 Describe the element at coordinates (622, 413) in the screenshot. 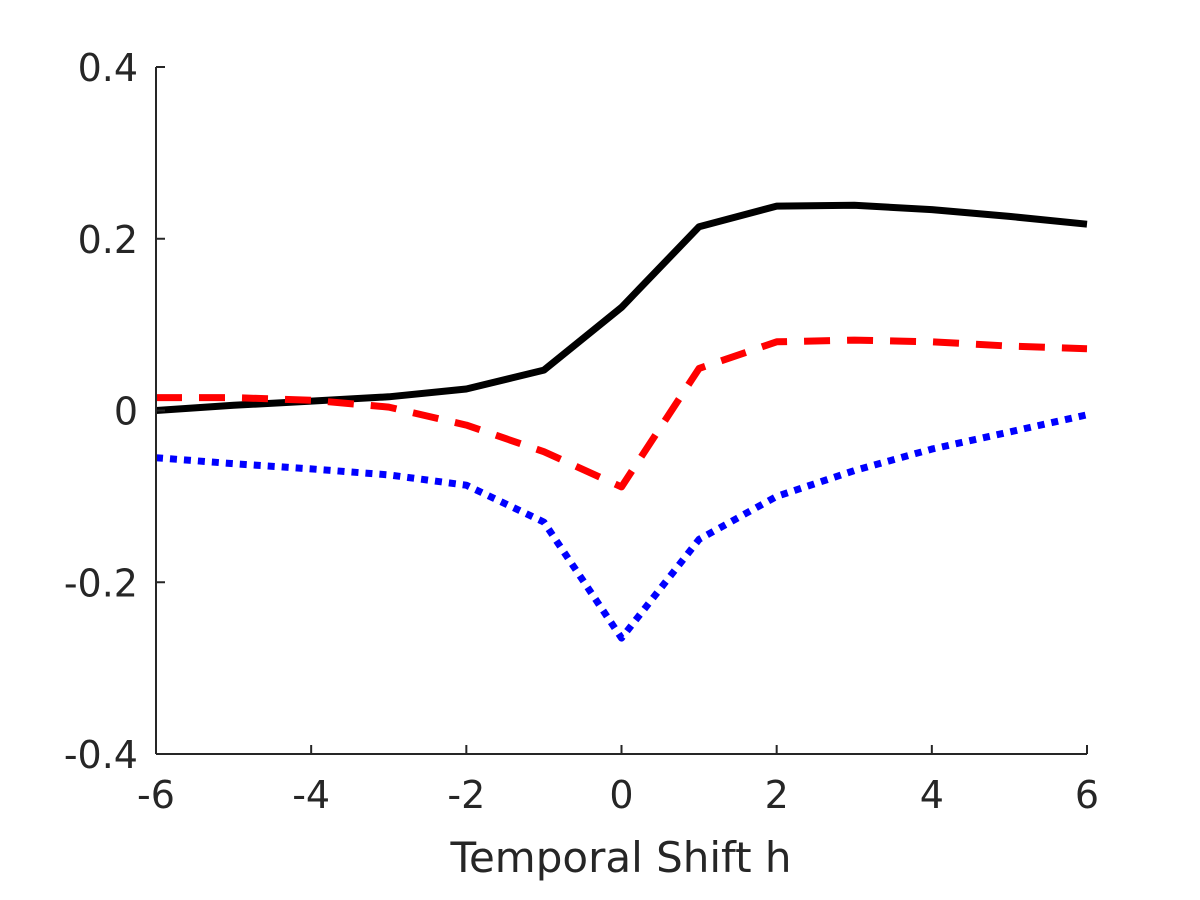

I see `series-line-dashed` at that location.